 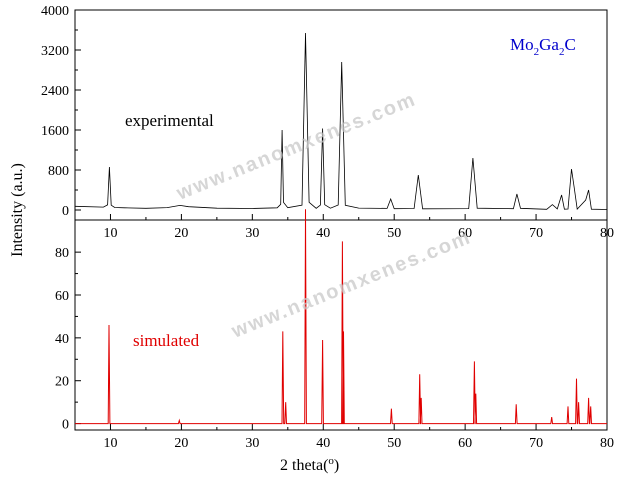 I want to click on y-tick-label: 40, so click(x=62, y=339).